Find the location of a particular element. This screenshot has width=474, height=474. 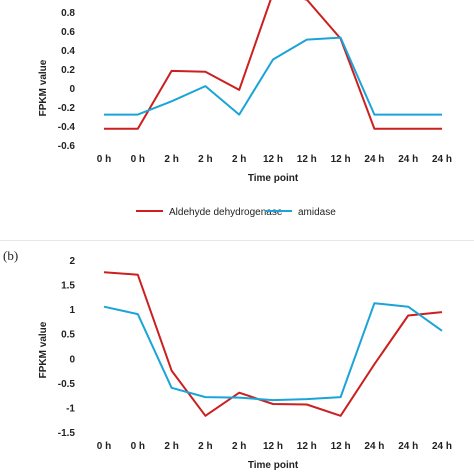

y-tick-label: -1.5 is located at coordinates (67, 433).